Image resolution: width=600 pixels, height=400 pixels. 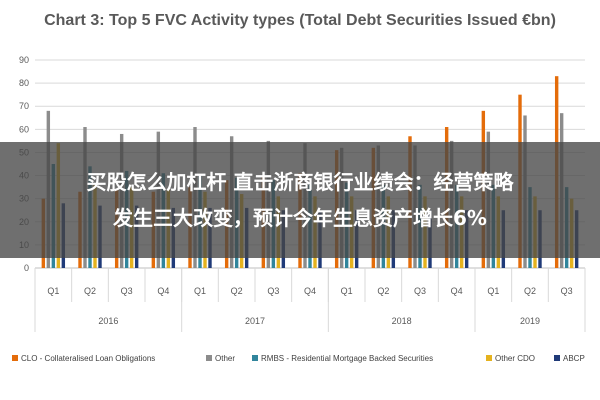 I want to click on year-label: 2019, so click(x=530, y=321).